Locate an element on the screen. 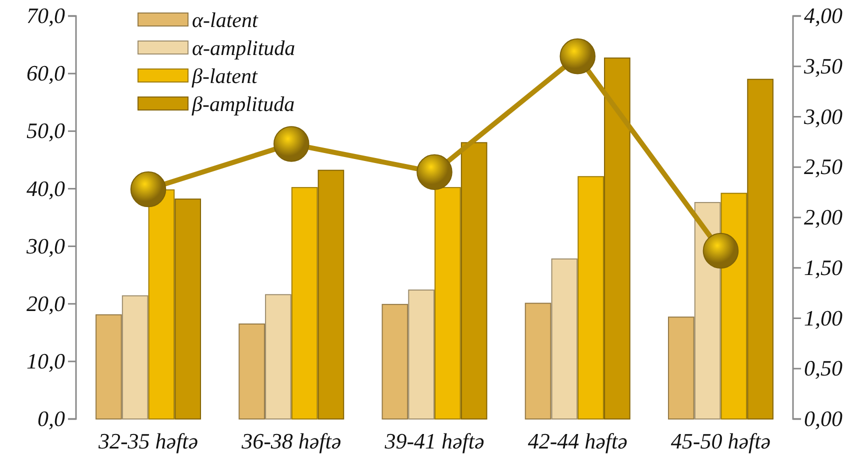 The width and height of the screenshot is (867, 466). y2-tick-label: 0,50 is located at coordinates (823, 368).